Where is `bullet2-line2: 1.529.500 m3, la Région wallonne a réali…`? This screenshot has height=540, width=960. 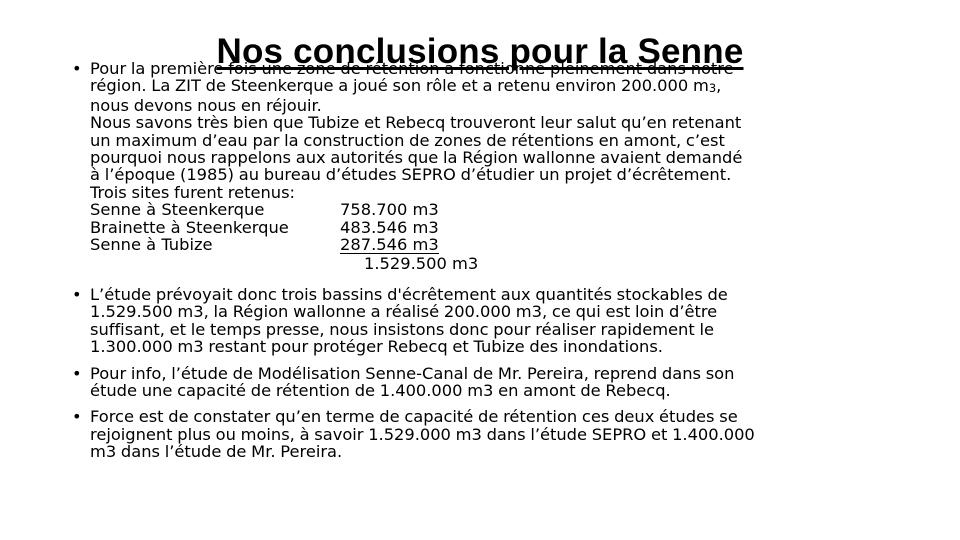 bullet2-line2: 1.529.500 m3, la Région wallonne a réali… is located at coordinates (404, 312).